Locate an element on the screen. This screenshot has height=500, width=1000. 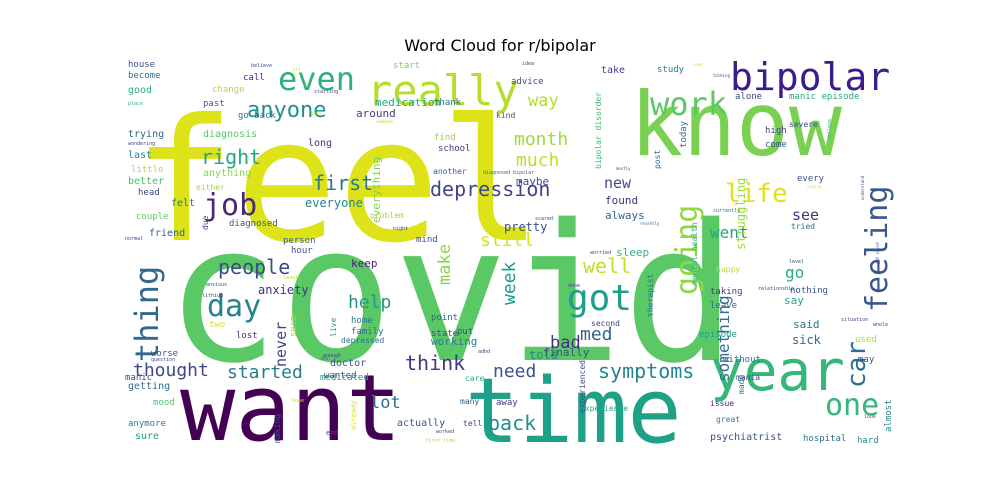
word-felt: felt is located at coordinates (183, 203).